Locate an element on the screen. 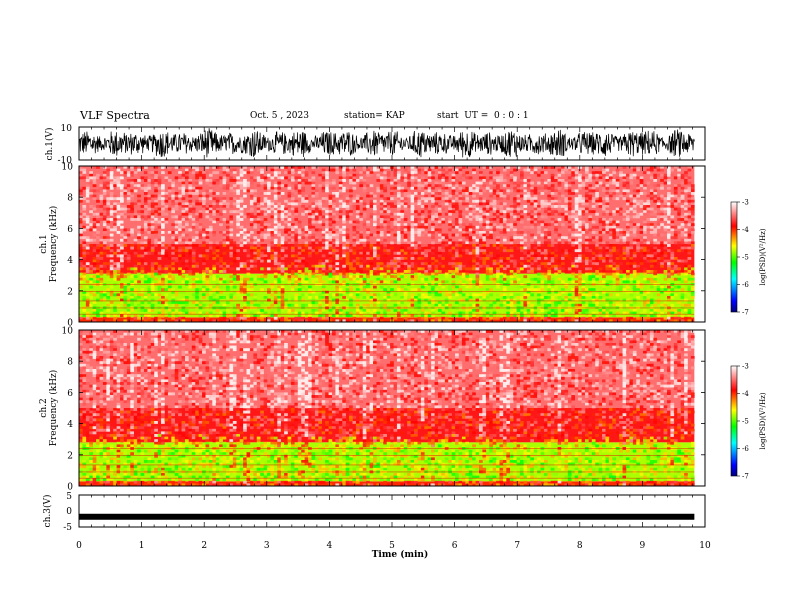 The height and width of the screenshot is (612, 792). ch1-ytick-top: 10 is located at coordinates (67, 129).